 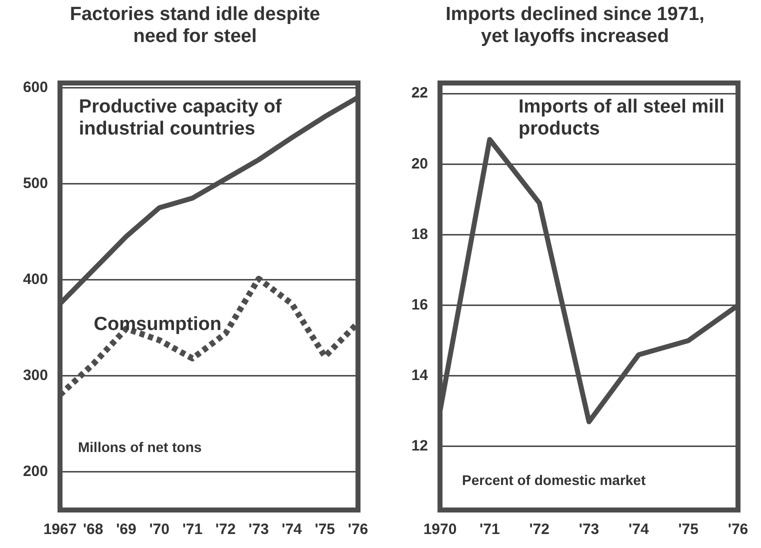 What do you see at coordinates (554, 480) in the screenshot?
I see `y-axis-title: Percent of domestic market` at bounding box center [554, 480].